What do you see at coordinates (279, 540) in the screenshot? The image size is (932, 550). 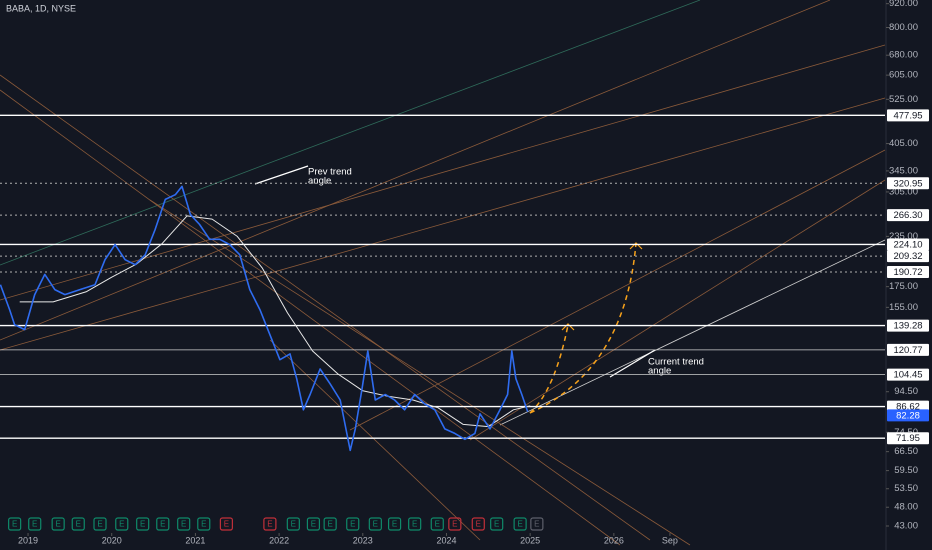 I see `x-tick-label: 2022` at bounding box center [279, 540].